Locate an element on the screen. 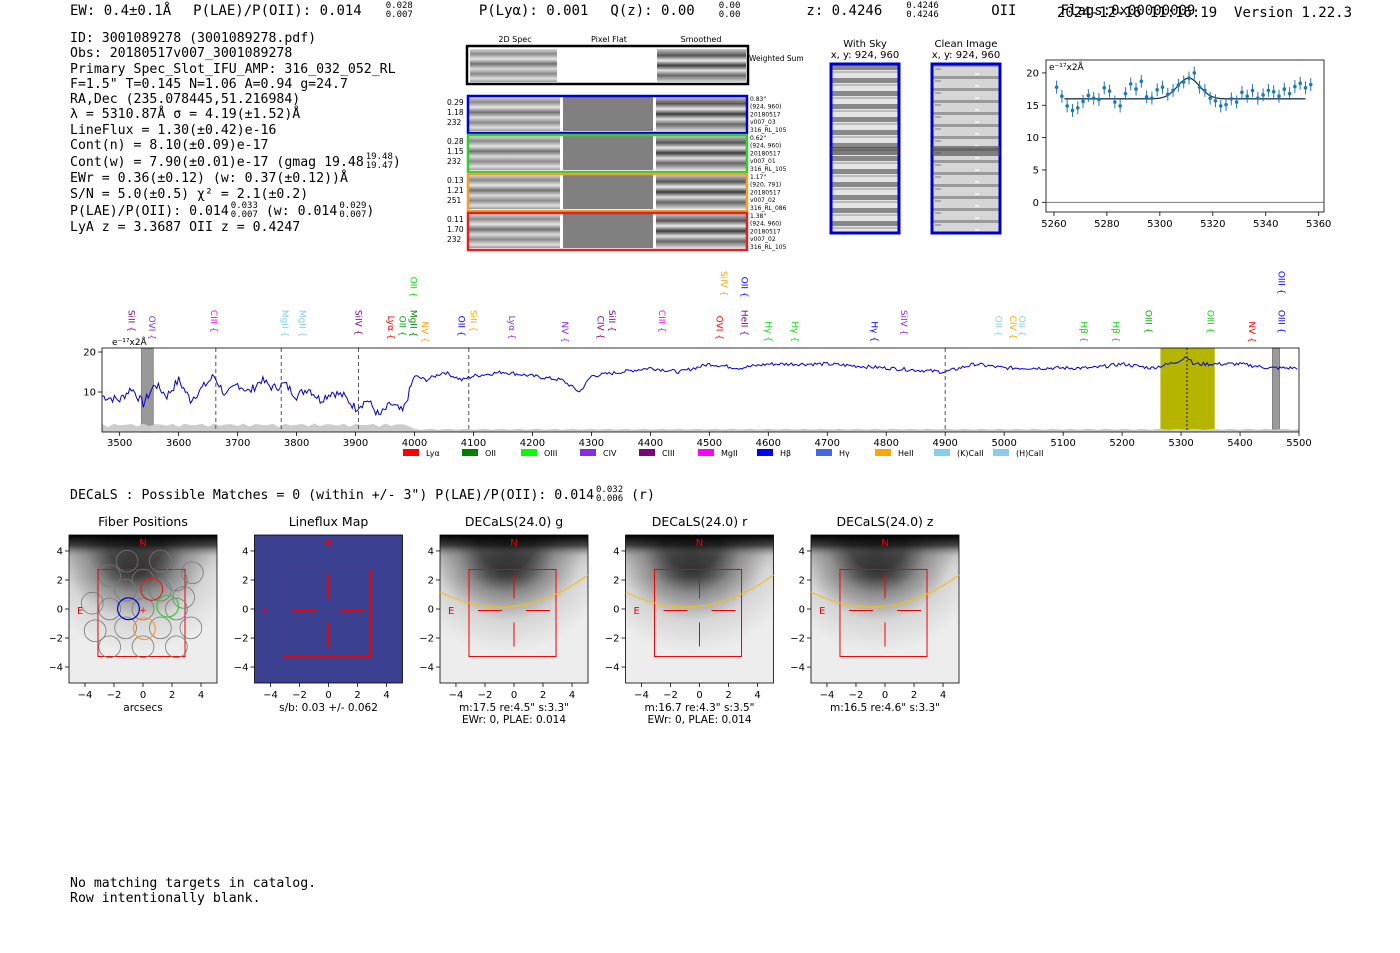  center-marker: + is located at coordinates (143, 611).